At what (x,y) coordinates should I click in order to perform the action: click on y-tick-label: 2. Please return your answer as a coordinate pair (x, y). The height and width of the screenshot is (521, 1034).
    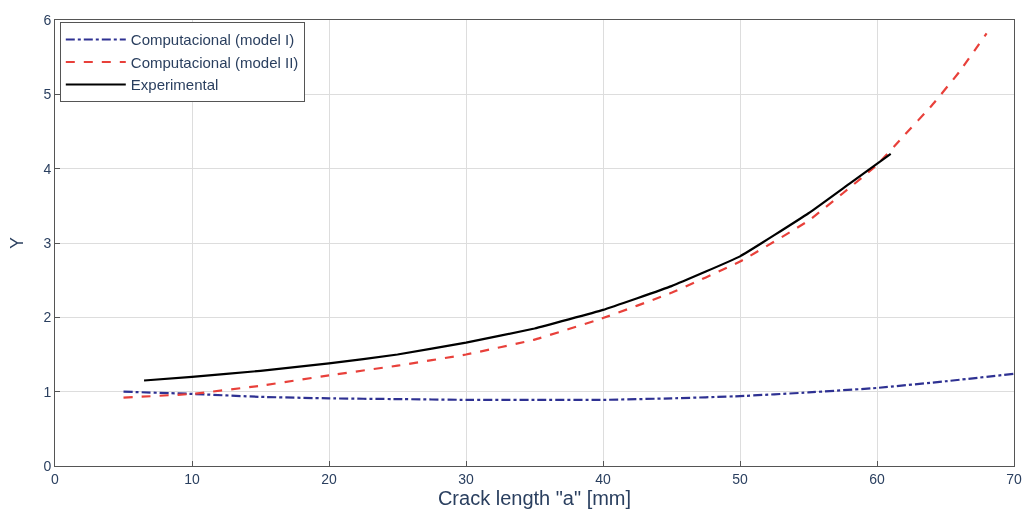
    Looking at the image, I should click on (47, 317).